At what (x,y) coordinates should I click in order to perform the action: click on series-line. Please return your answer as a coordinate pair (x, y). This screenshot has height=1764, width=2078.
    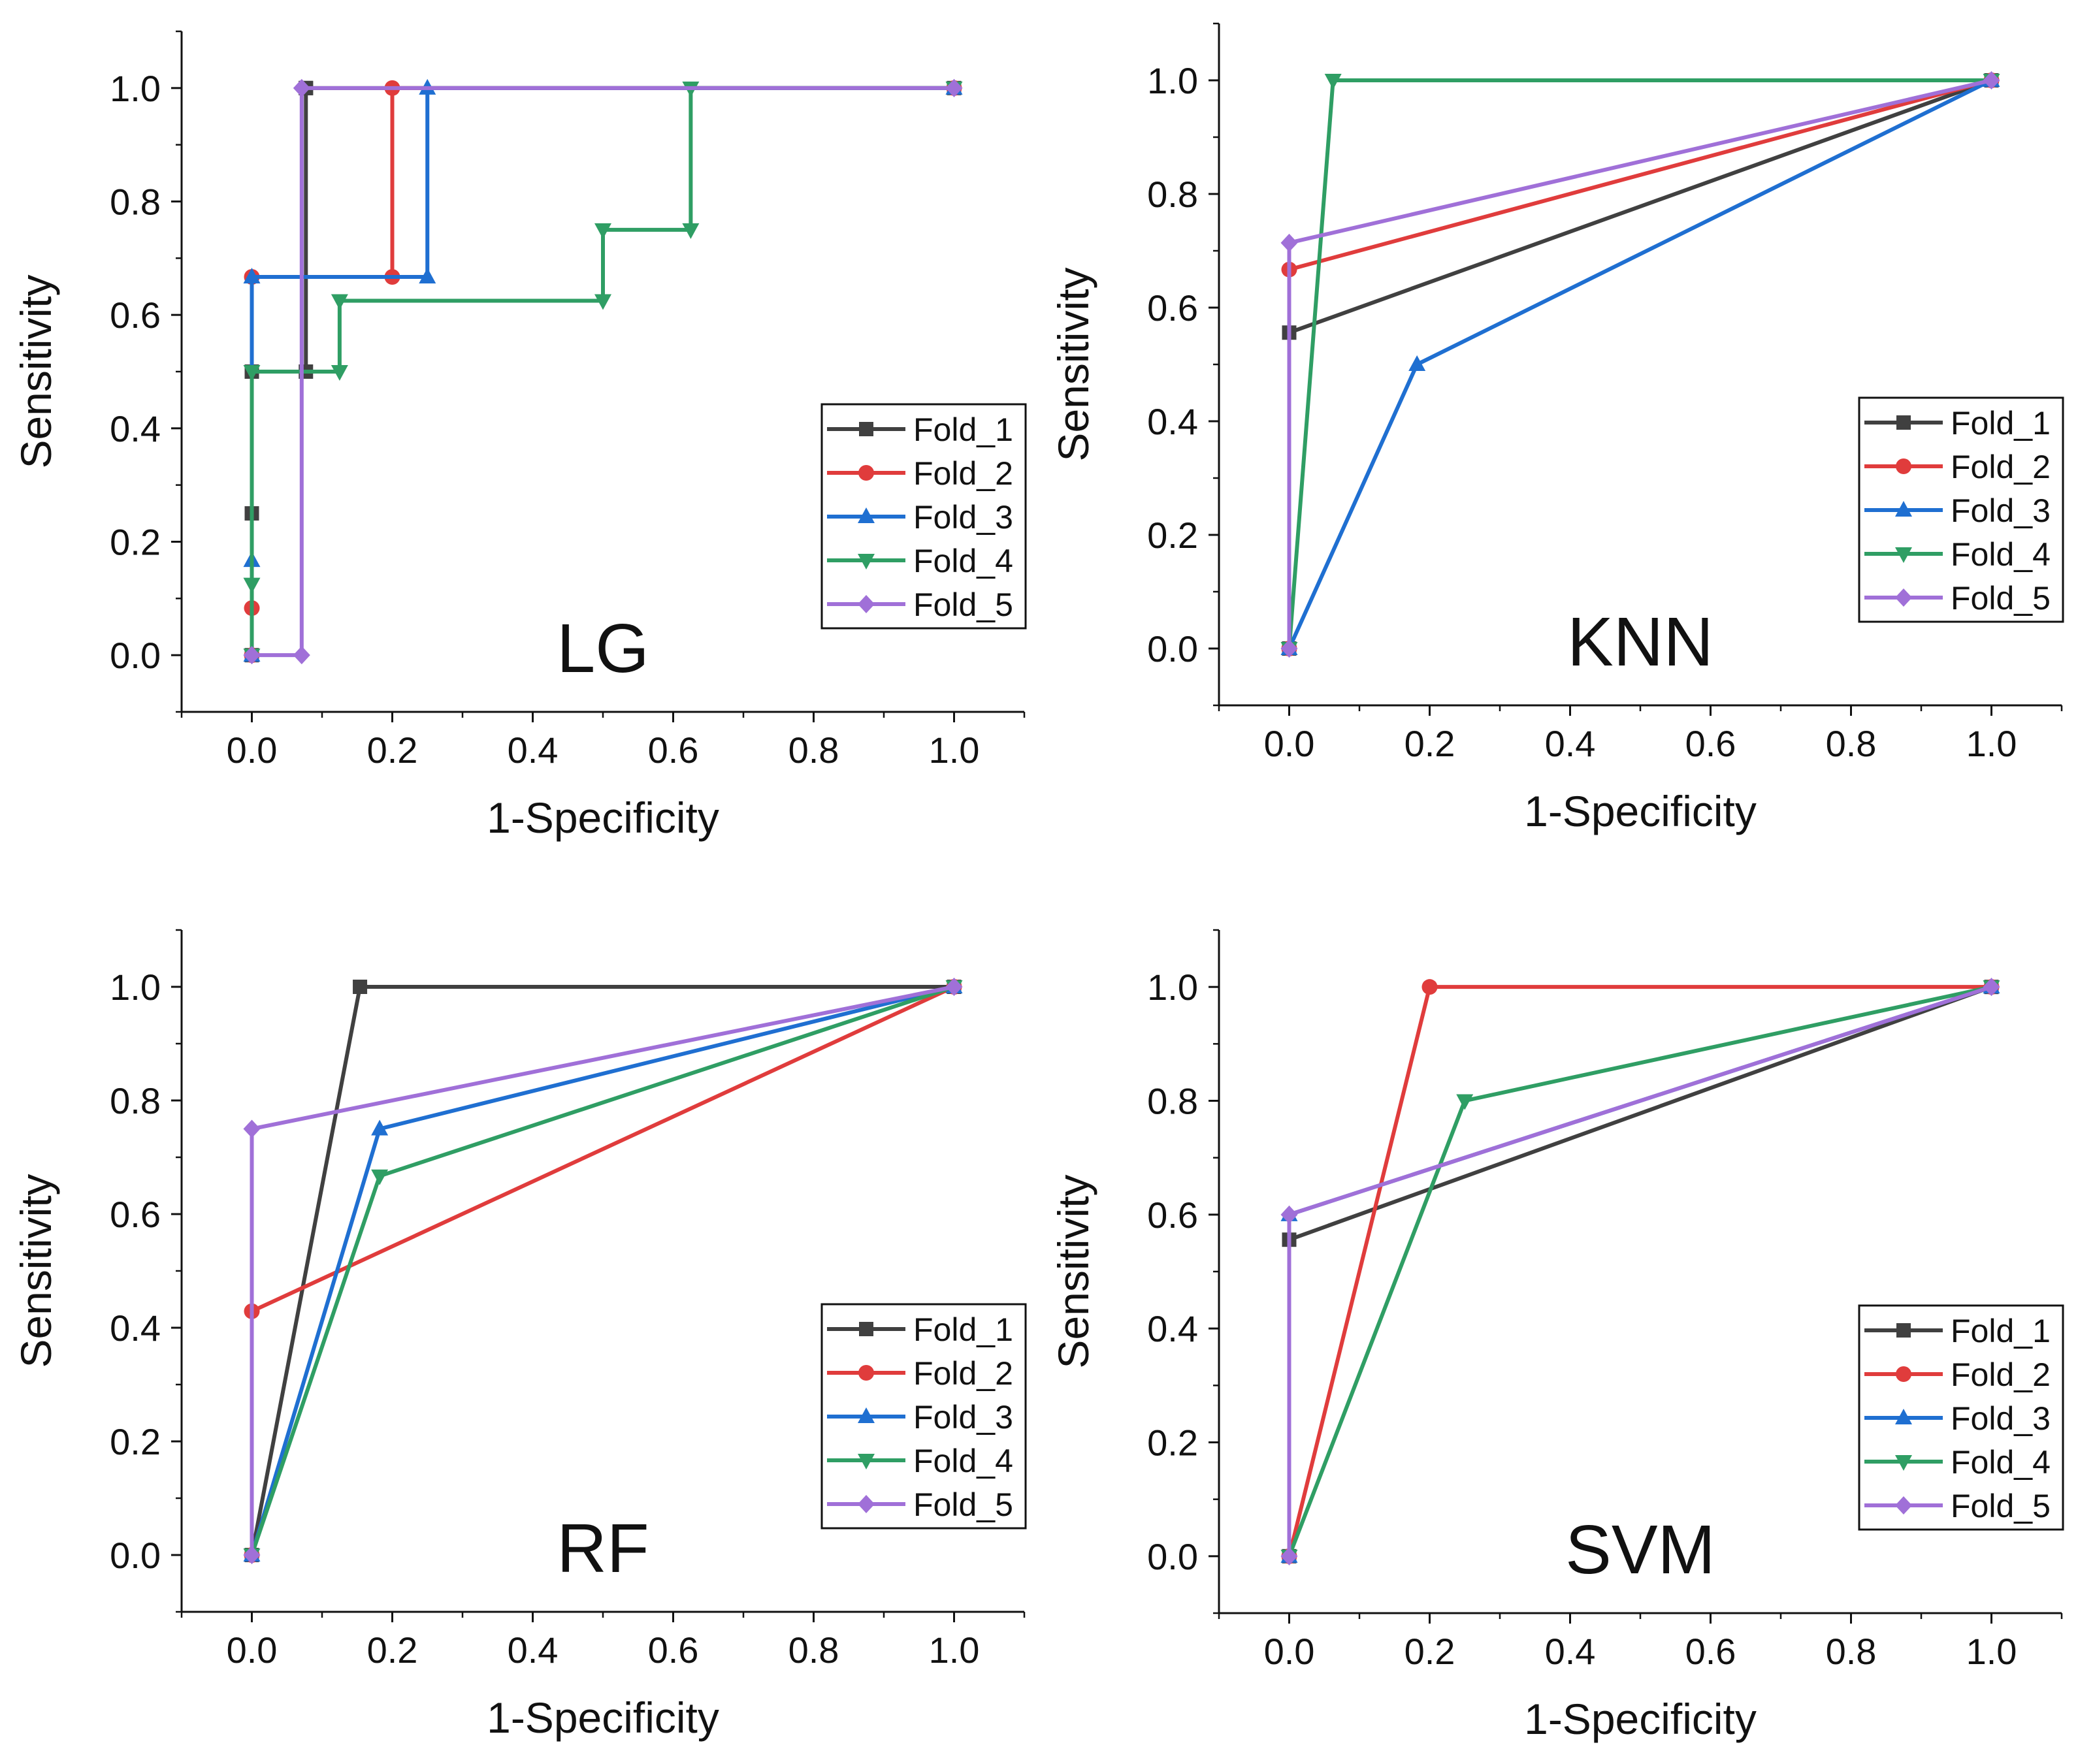
    Looking at the image, I should click on (602, 371).